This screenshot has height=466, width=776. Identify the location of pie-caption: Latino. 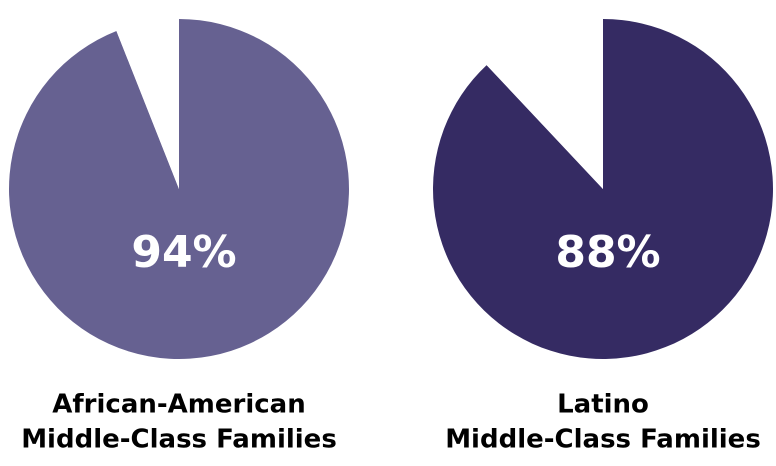
(603, 405).